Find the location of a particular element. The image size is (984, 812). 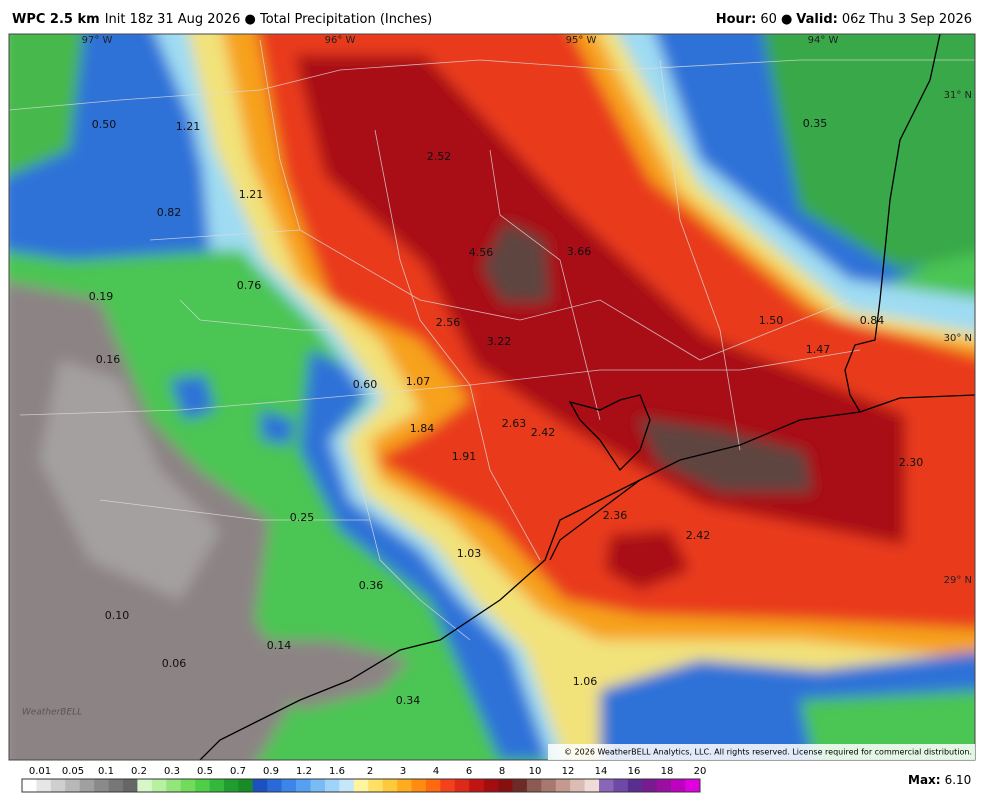

colorbar-label: 2 is located at coordinates (370, 771).